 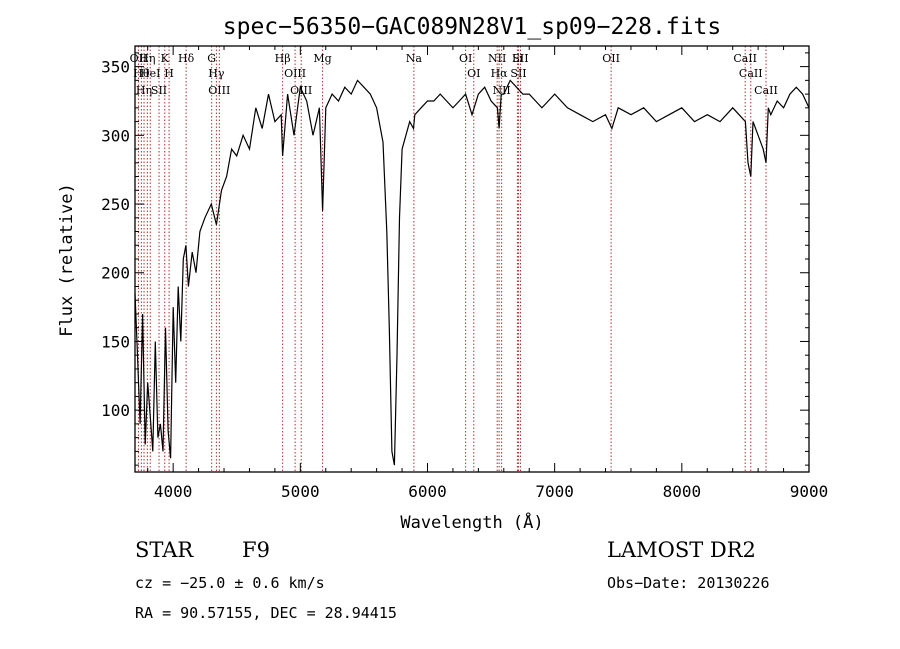 What do you see at coordinates (67, 260) in the screenshot?
I see `y-axis-label: Flux (relative)` at bounding box center [67, 260].